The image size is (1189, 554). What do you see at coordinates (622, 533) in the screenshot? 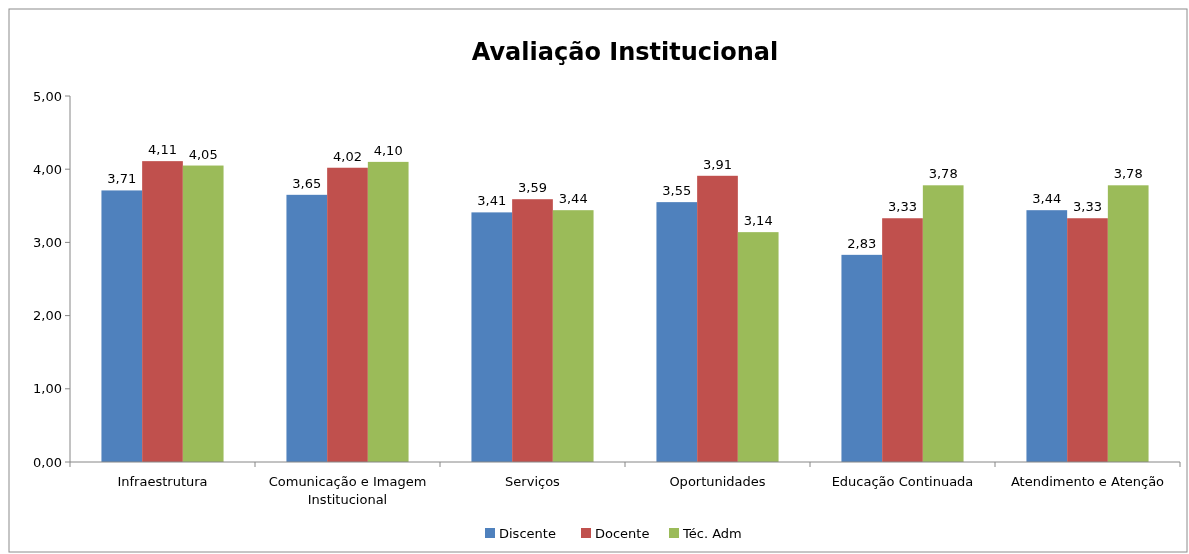
I see `legend-label: Docente` at bounding box center [622, 533].